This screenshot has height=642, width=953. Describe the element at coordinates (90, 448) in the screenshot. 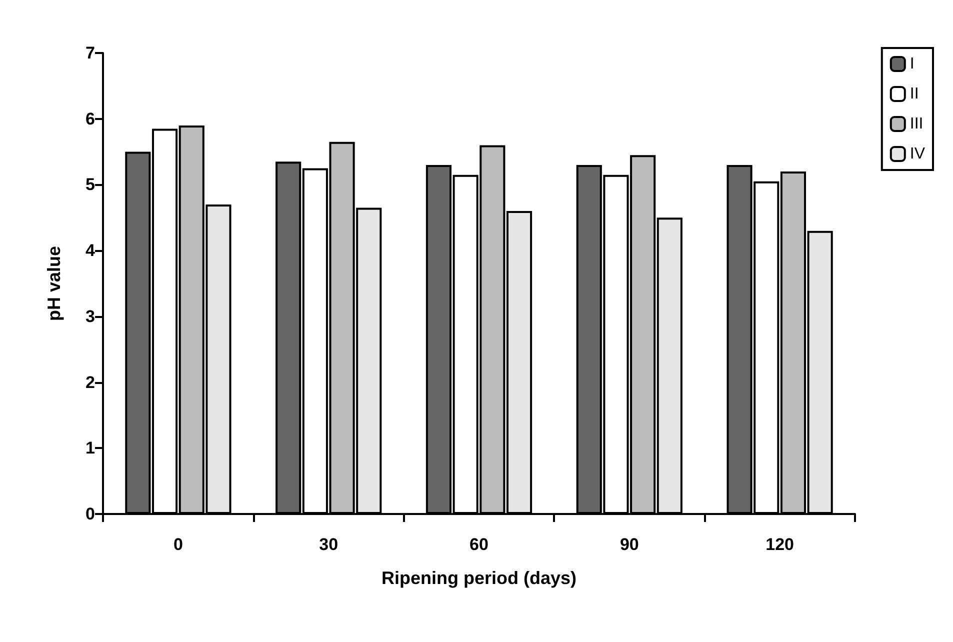

I see `y-tick-label: 1` at that location.